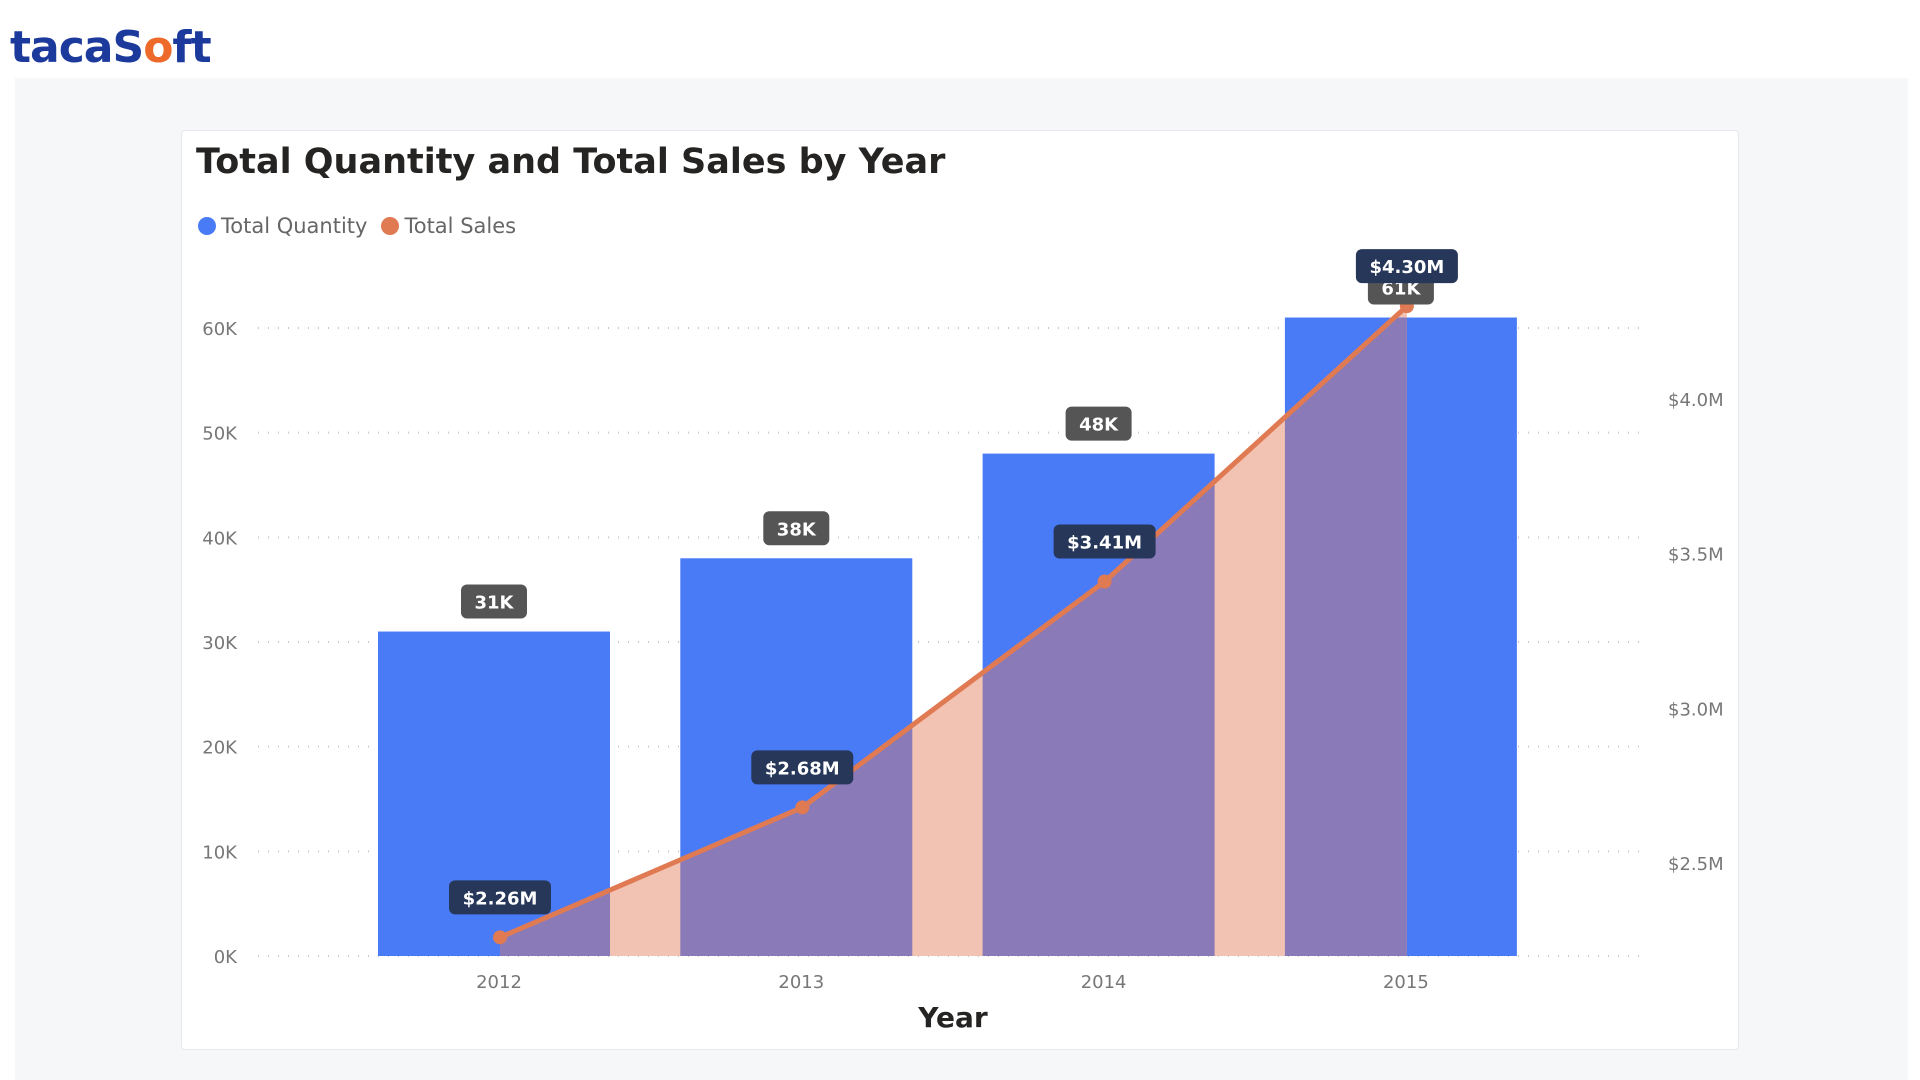 This screenshot has height=1080, width=1920. Describe the element at coordinates (1401, 289) in the screenshot. I see `quantity-data-label: 61K` at that location.